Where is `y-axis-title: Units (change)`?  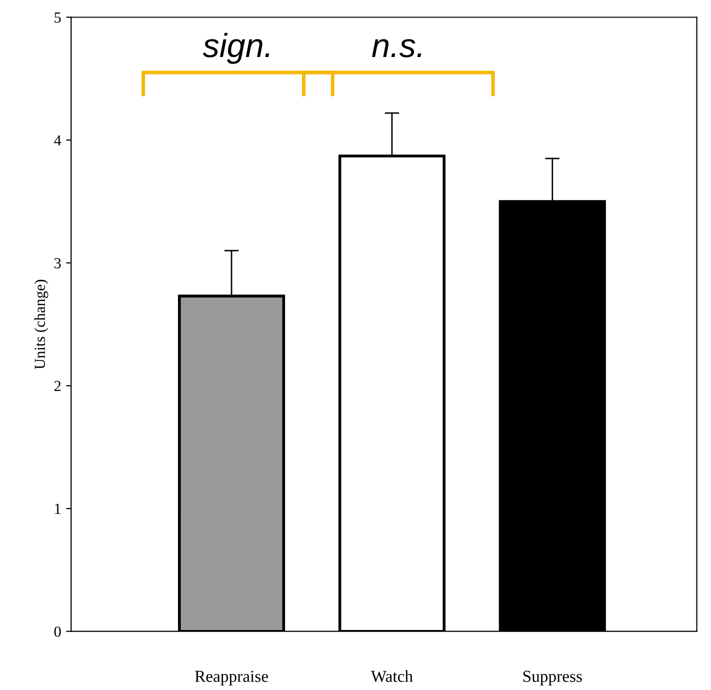
y-axis-title: Units (change) is located at coordinates (41, 325).